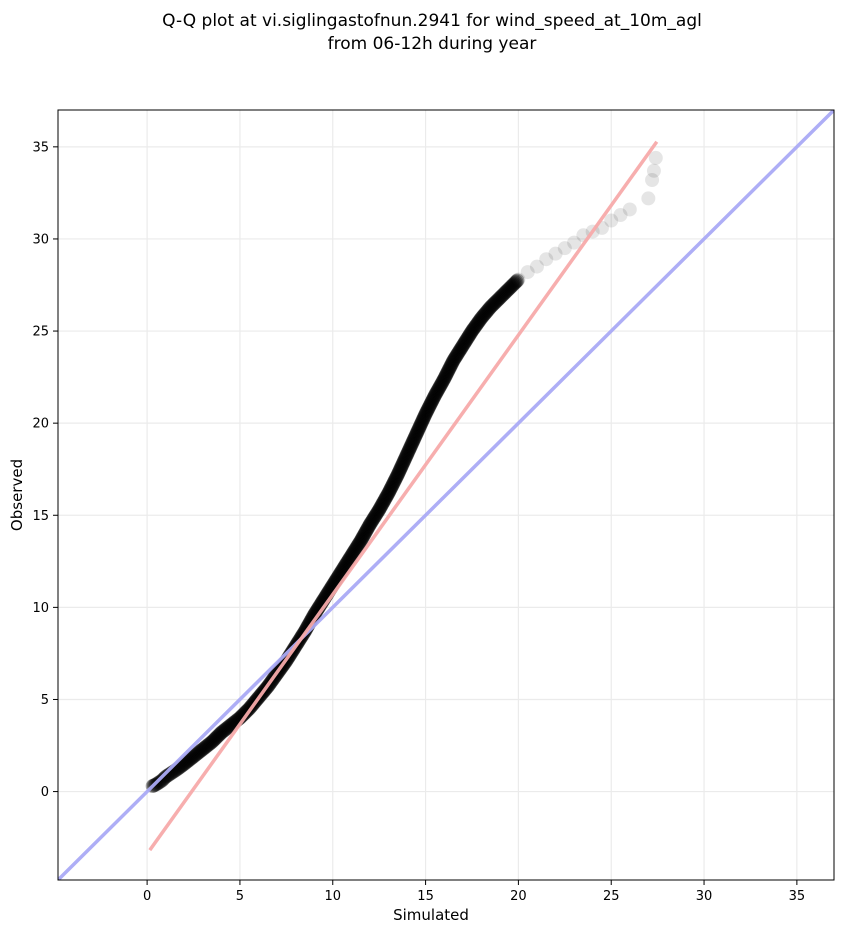  Describe the element at coordinates (40, 608) in the screenshot. I see `y-tick-label: 10` at that location.